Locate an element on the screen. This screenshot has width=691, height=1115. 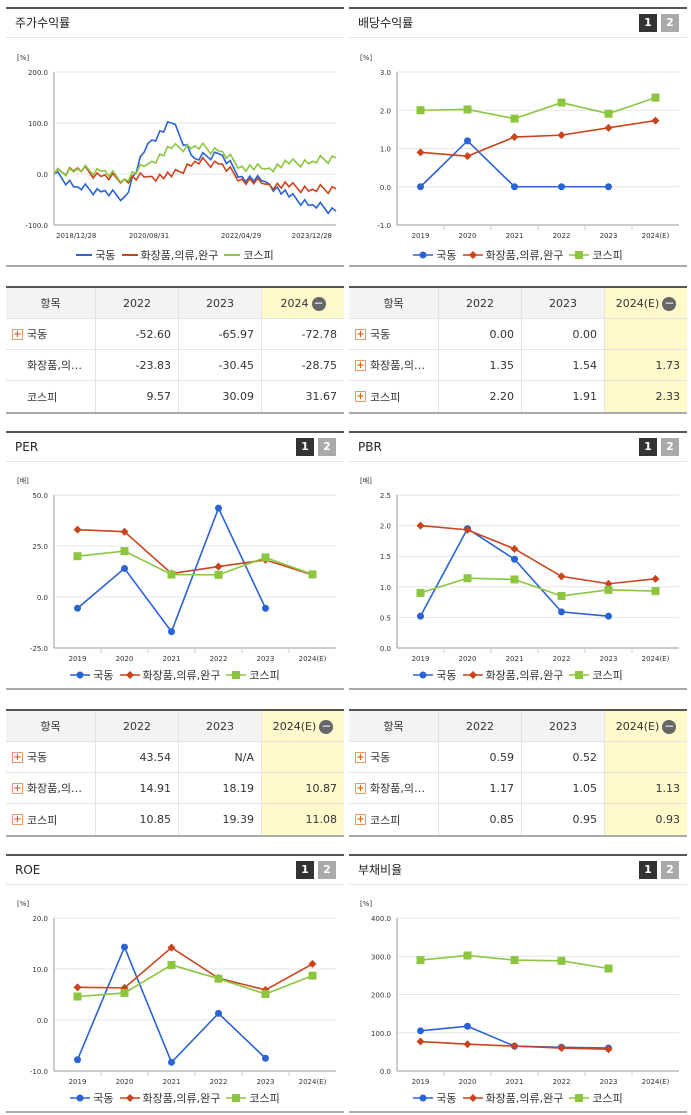
table-cell: 1.54 is located at coordinates (563, 365).